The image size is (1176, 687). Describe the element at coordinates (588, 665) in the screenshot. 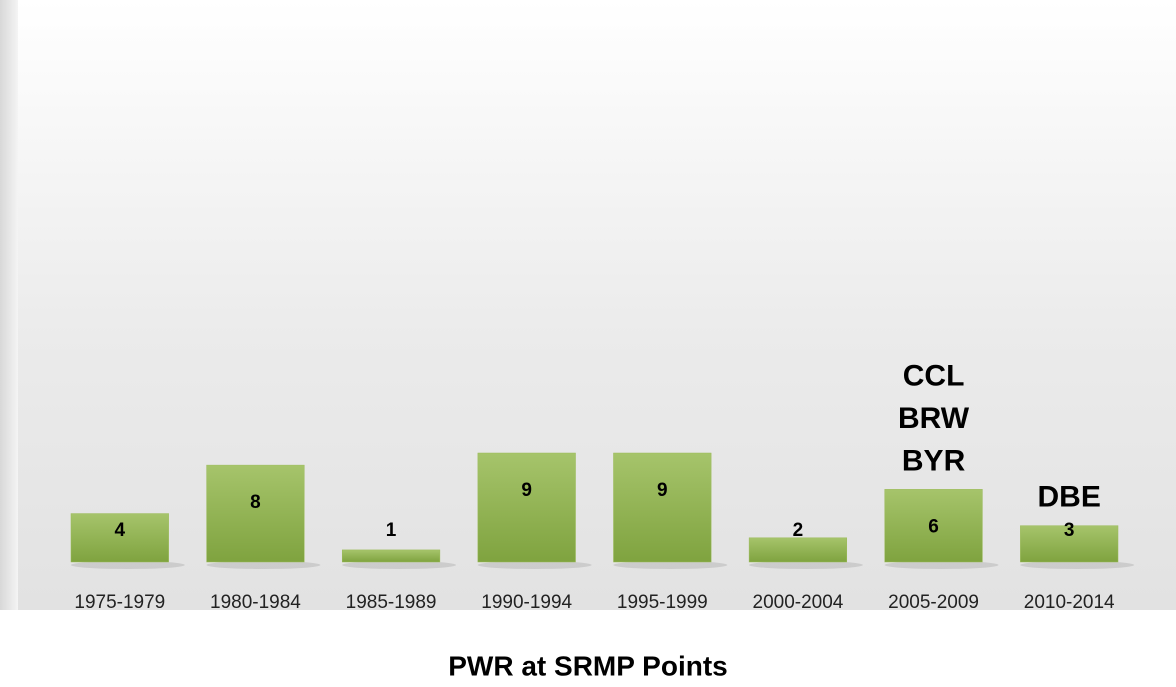

I see `chart-title: PWR at SRMP Points` at that location.